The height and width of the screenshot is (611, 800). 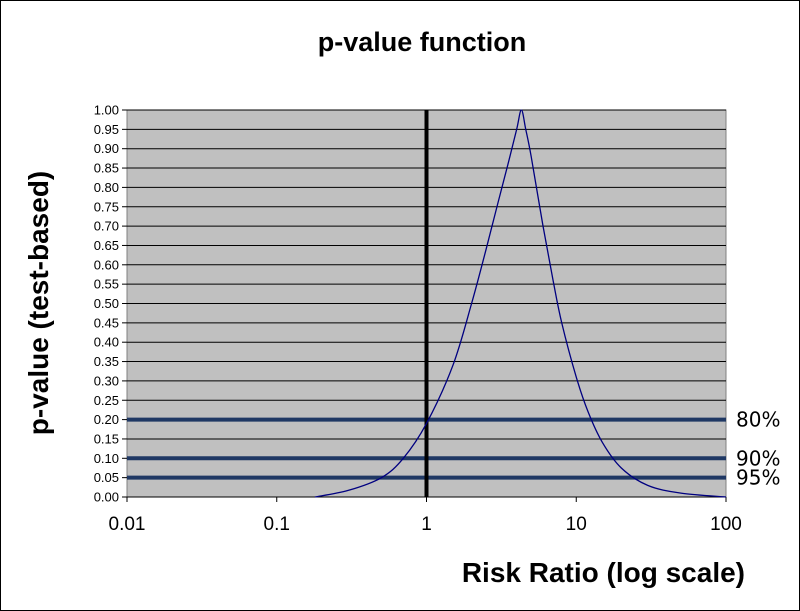 What do you see at coordinates (758, 478) in the screenshot?
I see `reference-line-label: 95%` at bounding box center [758, 478].